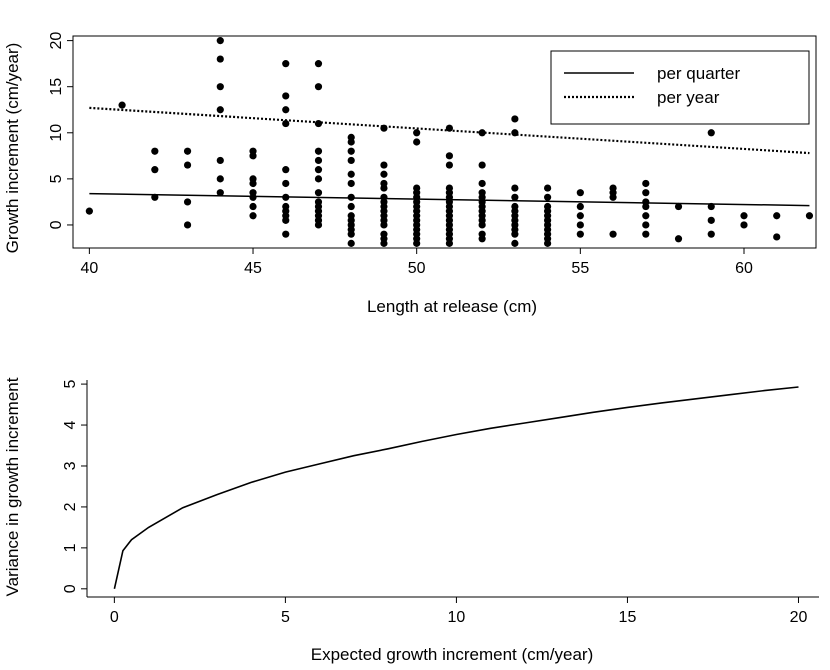 This screenshot has width=830, height=670. Describe the element at coordinates (114, 617) in the screenshot. I see `x-tick-label: 0` at that location.